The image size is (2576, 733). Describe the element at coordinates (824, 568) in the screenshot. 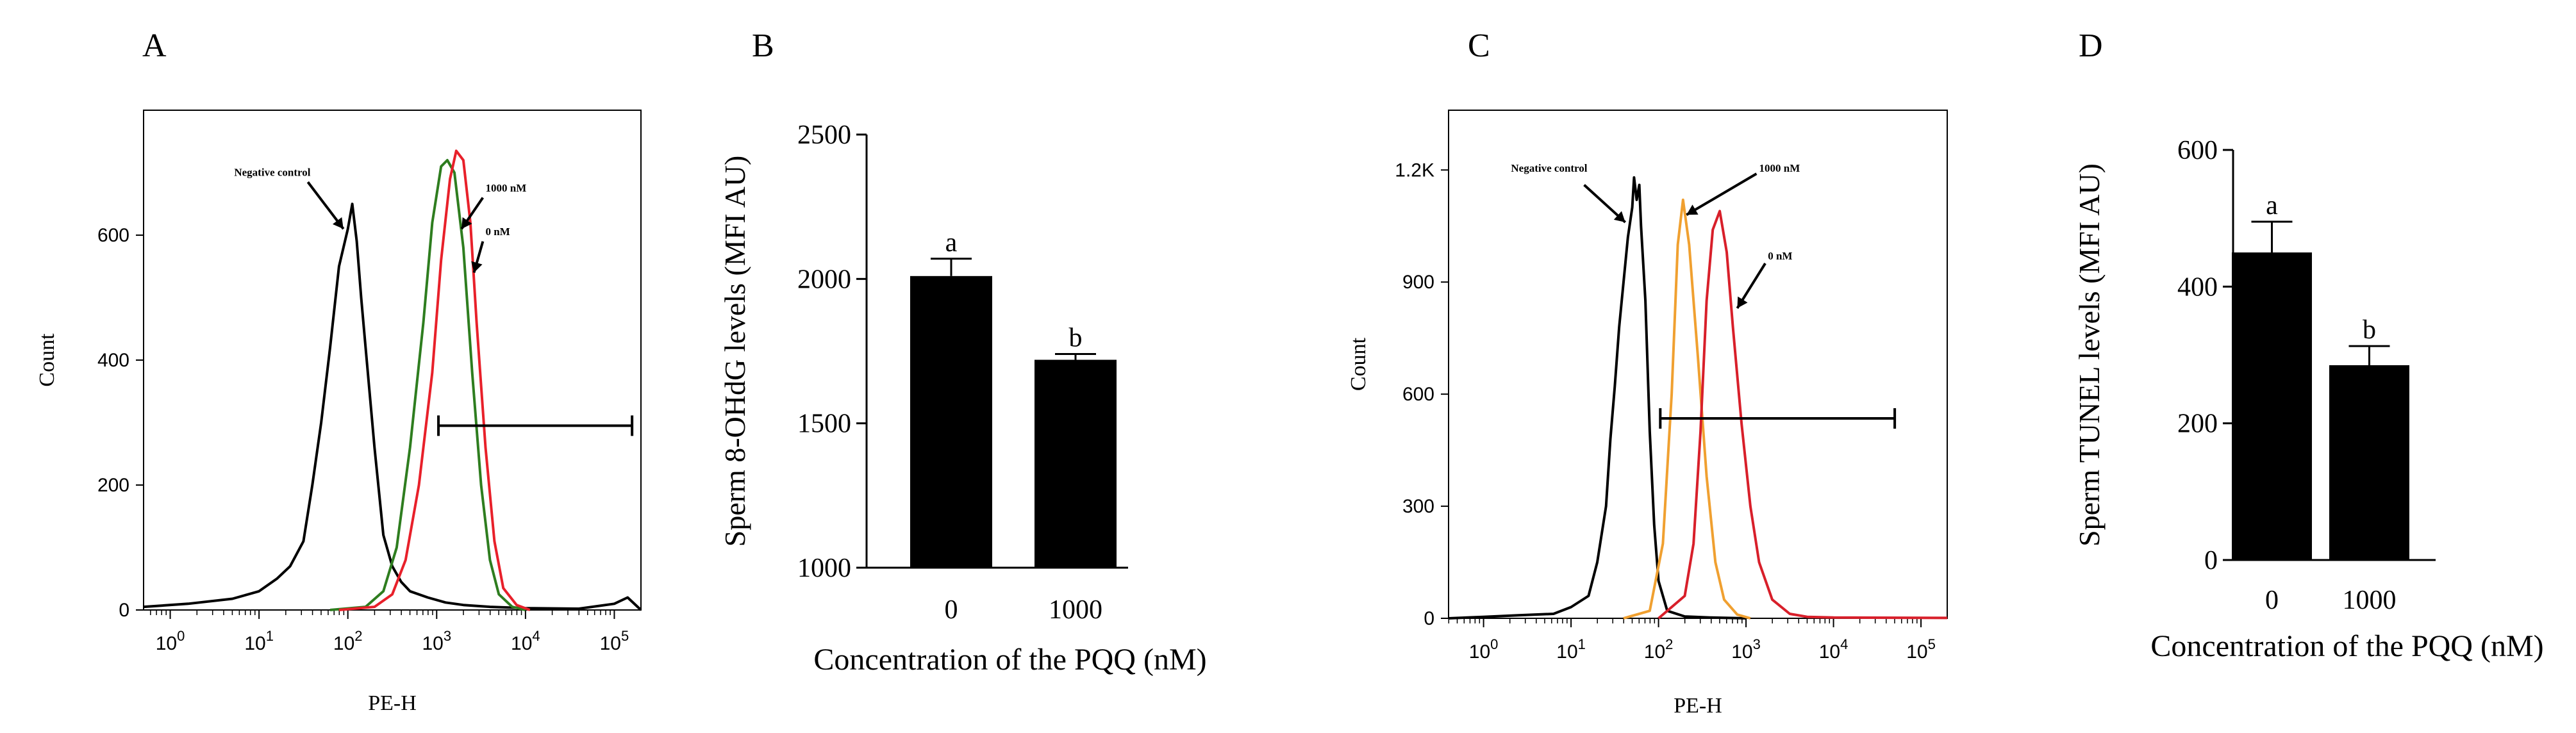

I see `y-tick-label: 1000` at that location.